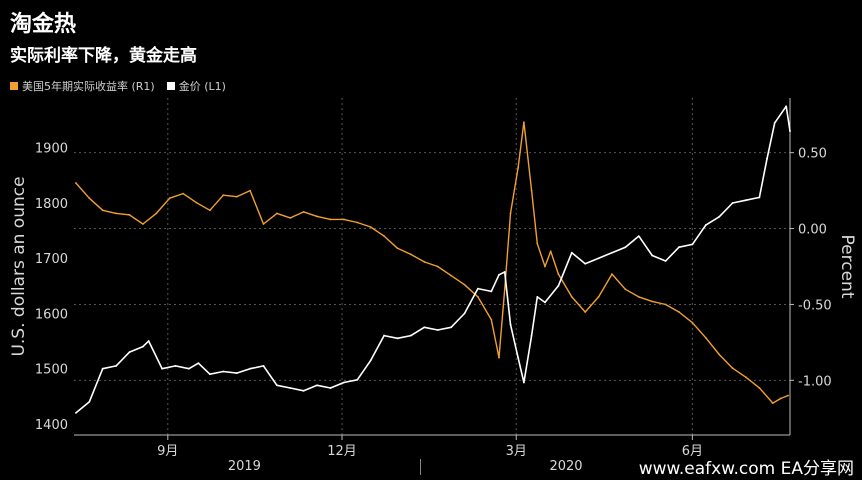 The height and width of the screenshot is (480, 862). What do you see at coordinates (815, 381) in the screenshot?
I see `right-tick-label: -1.00` at bounding box center [815, 381].